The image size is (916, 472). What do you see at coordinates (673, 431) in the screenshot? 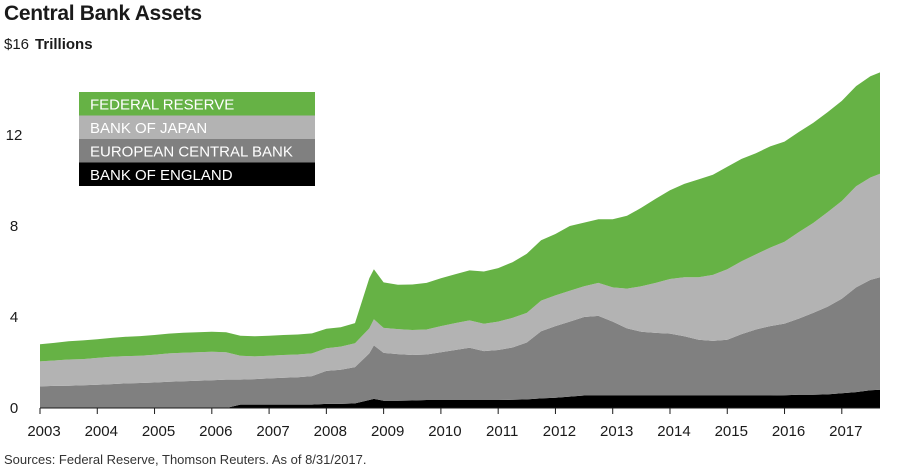
I see `x-tick-label: 2014` at bounding box center [673, 431].